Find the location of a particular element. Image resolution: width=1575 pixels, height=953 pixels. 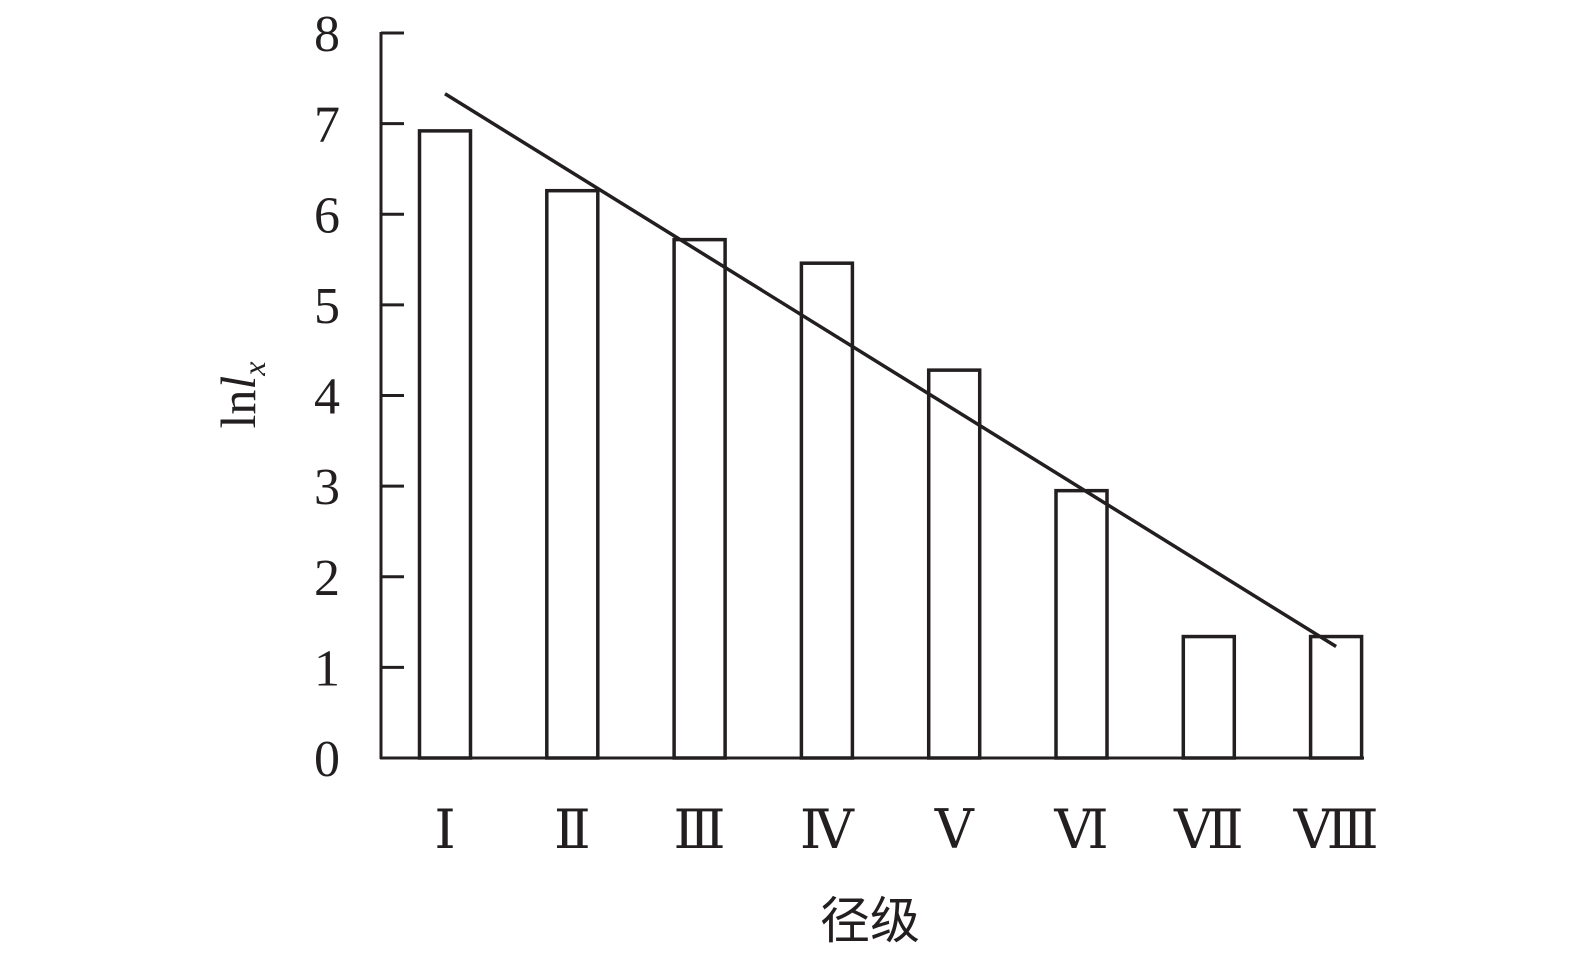

y-tick-label: 3 is located at coordinates (327, 487).